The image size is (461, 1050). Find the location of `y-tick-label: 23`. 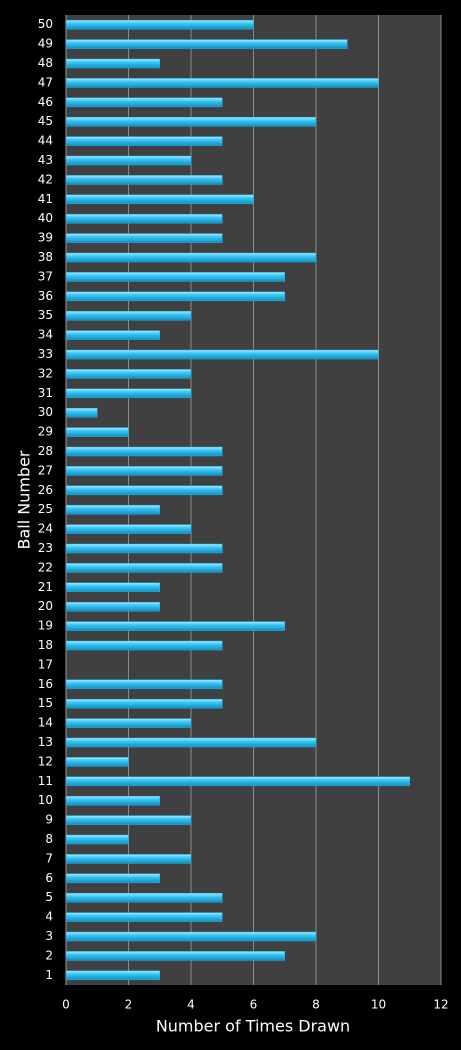

y-tick-label: 23 is located at coordinates (45, 548).